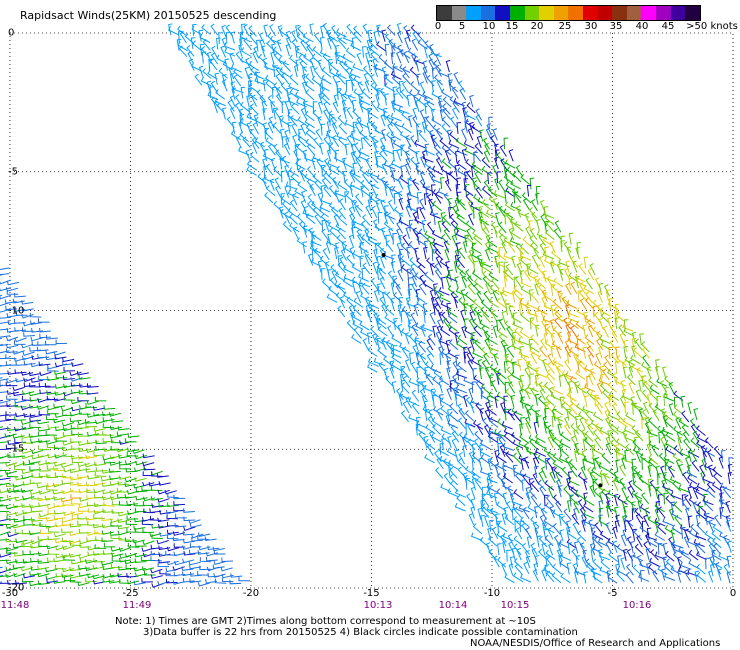 This screenshot has width=740, height=650. Describe the element at coordinates (137, 605) in the screenshot. I see `time-label: 11:49` at that location.